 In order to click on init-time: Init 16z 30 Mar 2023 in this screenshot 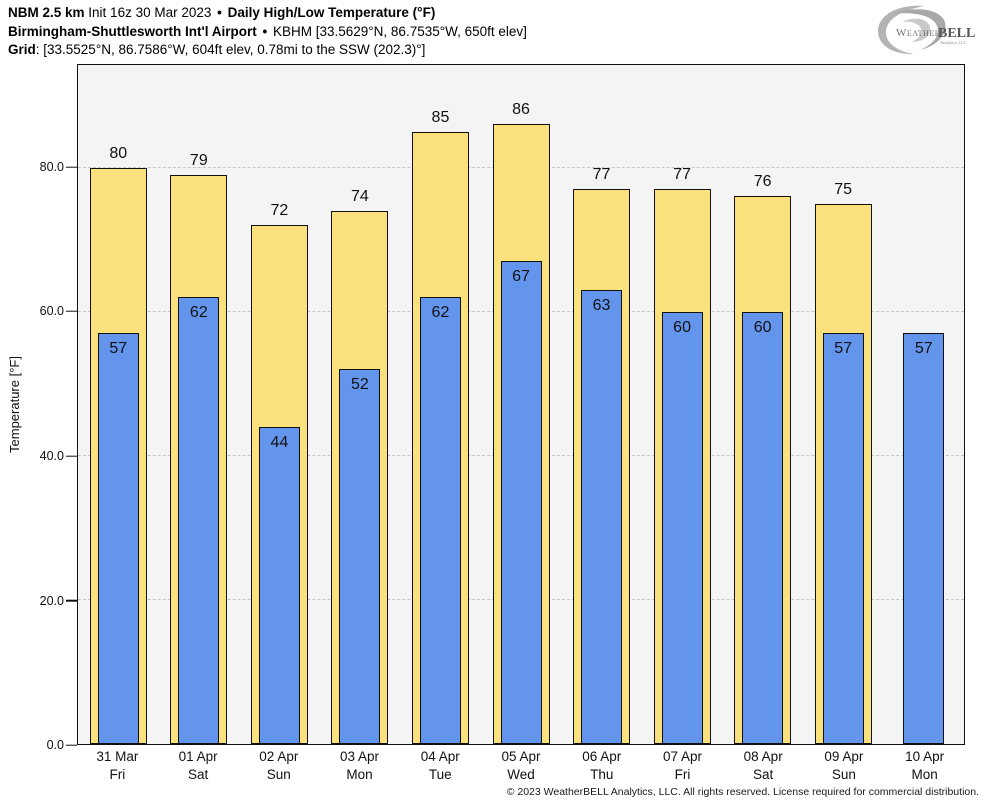, I will do `click(150, 12)`.